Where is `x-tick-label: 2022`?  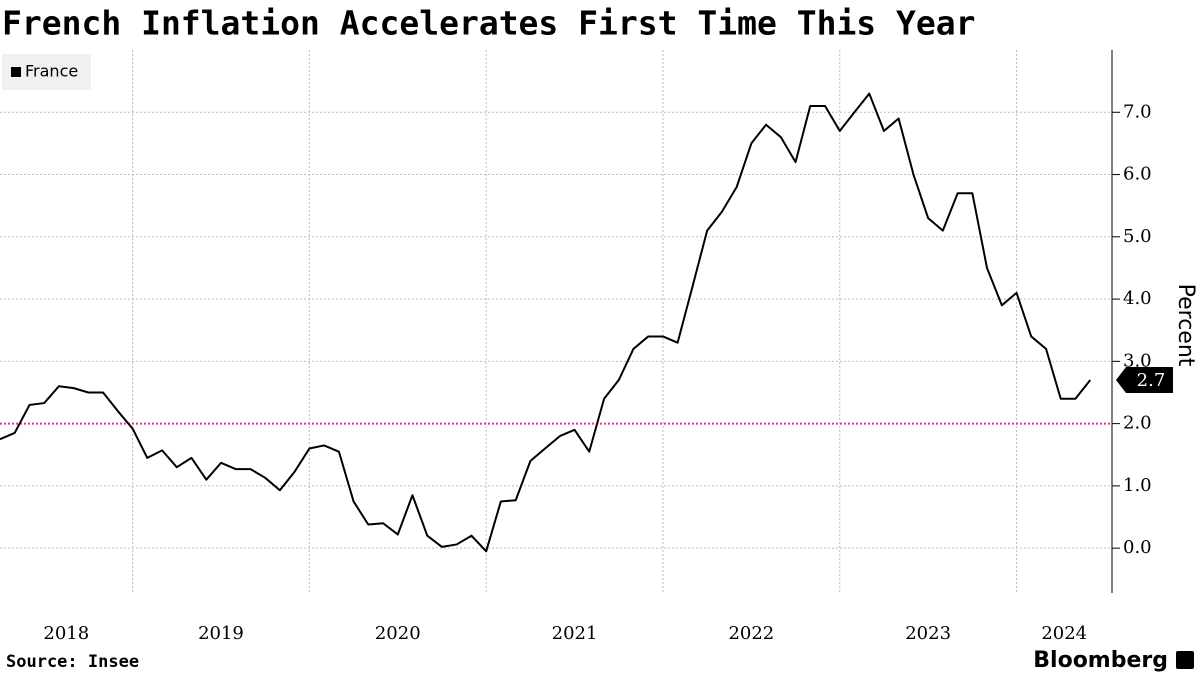 x-tick-label: 2022 is located at coordinates (751, 633).